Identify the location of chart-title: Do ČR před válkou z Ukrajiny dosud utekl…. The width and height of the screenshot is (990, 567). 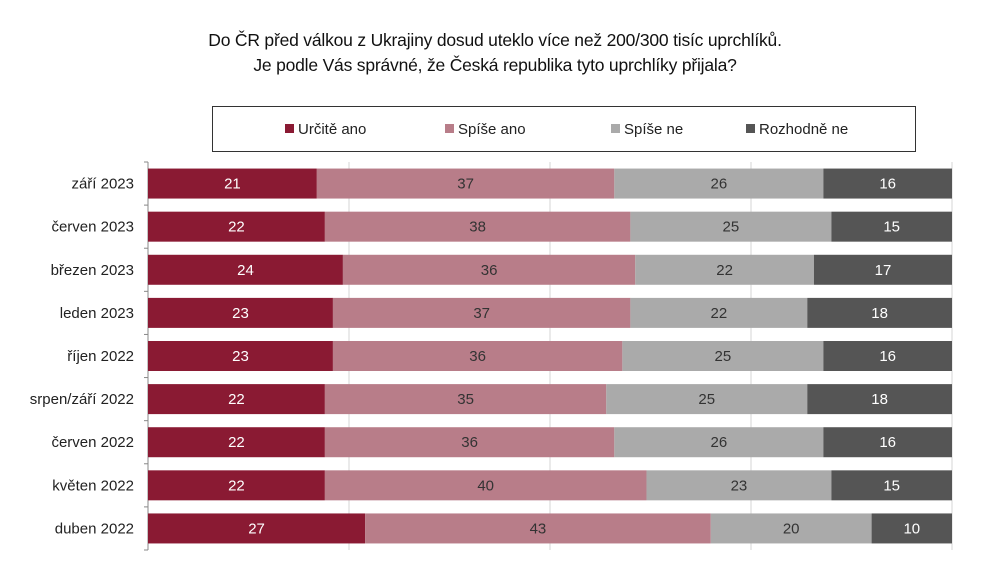
(495, 53).